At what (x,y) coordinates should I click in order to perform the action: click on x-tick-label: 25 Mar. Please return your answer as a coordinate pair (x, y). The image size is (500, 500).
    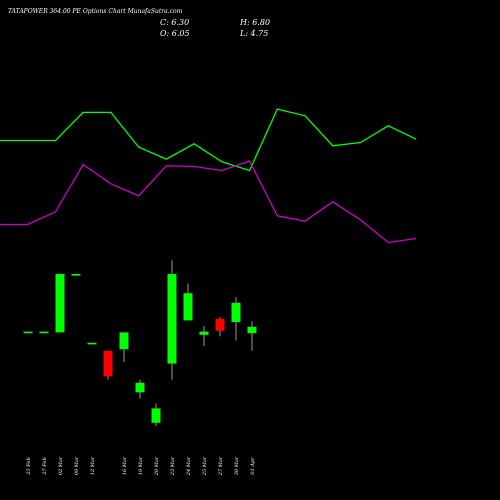
    Looking at the image, I should click on (205, 466).